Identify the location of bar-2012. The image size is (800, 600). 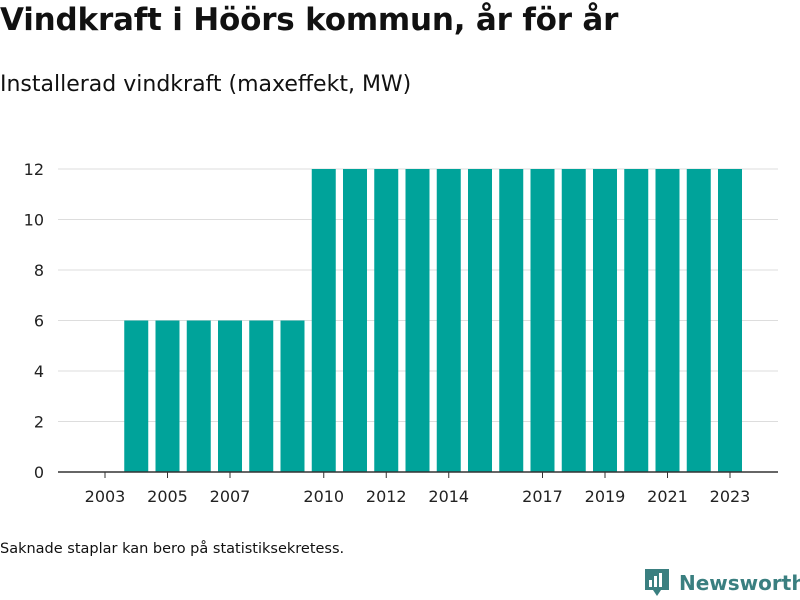
(386, 320).